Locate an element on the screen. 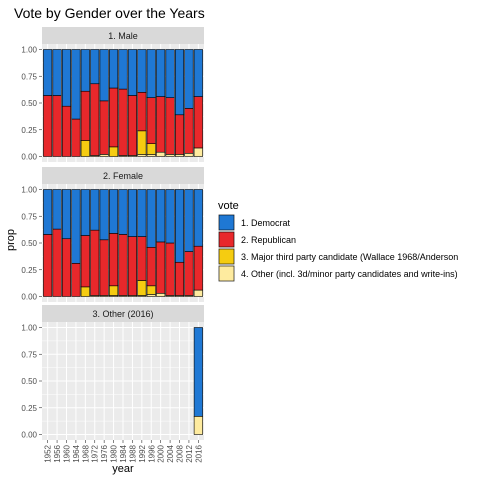  facet-strip-label: 2. Female is located at coordinates (123, 176).